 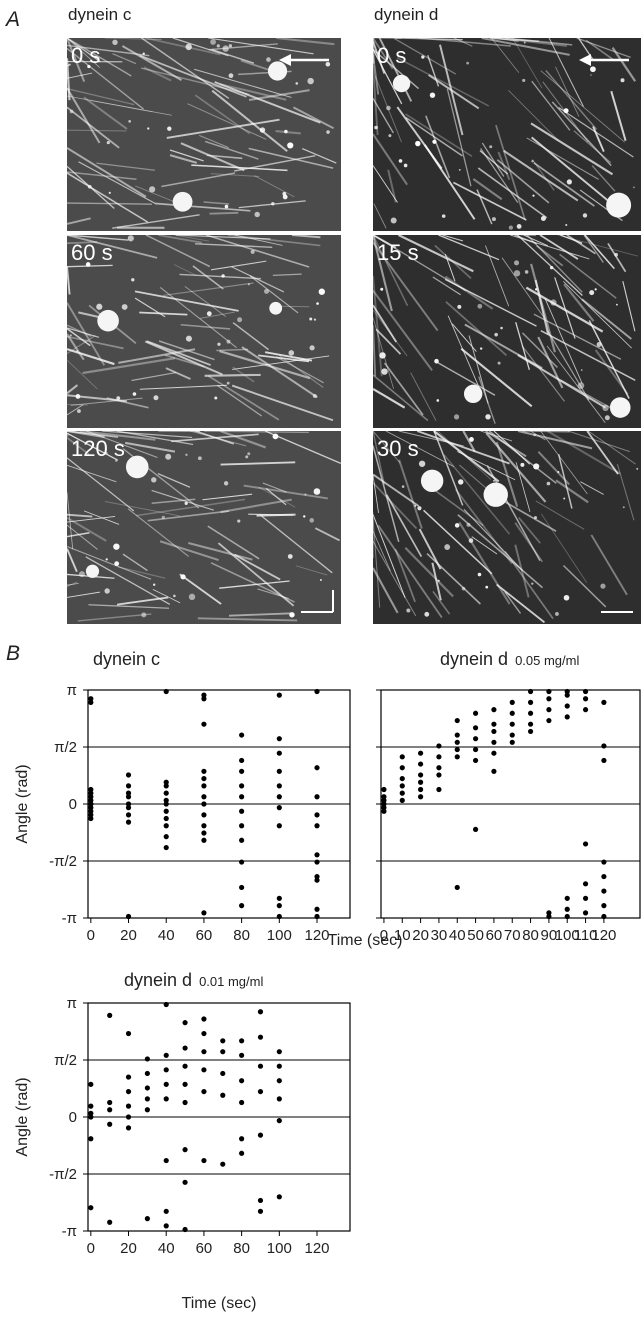 I want to click on time-label: 0 s, so click(x=85, y=55).